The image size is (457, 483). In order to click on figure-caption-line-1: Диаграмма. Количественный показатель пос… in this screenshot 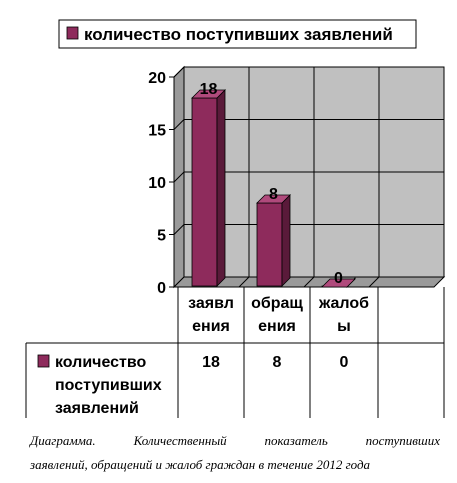, I will do `click(235, 440)`.